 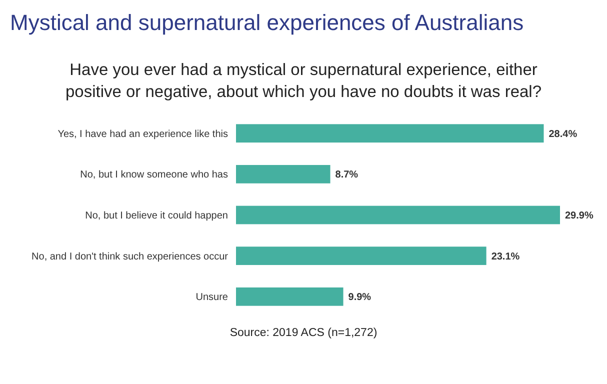 I want to click on y-tick-label: Unsure, so click(x=212, y=298).